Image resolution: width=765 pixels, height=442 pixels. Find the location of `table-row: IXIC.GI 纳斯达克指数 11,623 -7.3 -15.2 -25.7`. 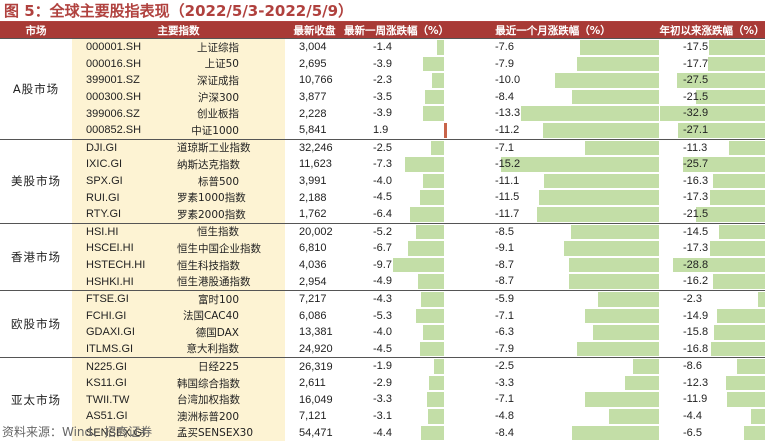

table-row: IXIC.GI 纳斯达克指数 11,623 -7.3 -15.2 -25.7 is located at coordinates (382, 164).